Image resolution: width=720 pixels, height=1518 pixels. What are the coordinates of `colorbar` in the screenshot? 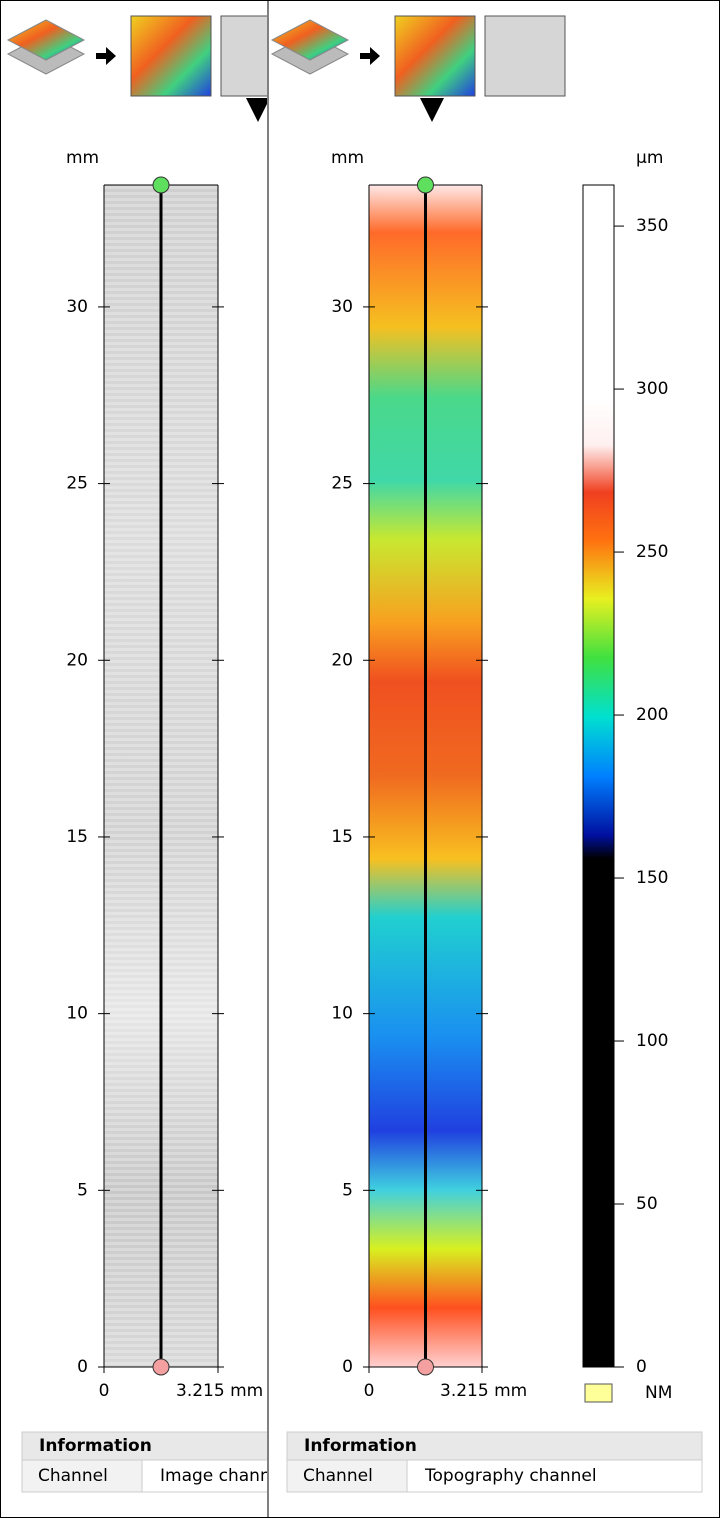 It's located at (598, 776).